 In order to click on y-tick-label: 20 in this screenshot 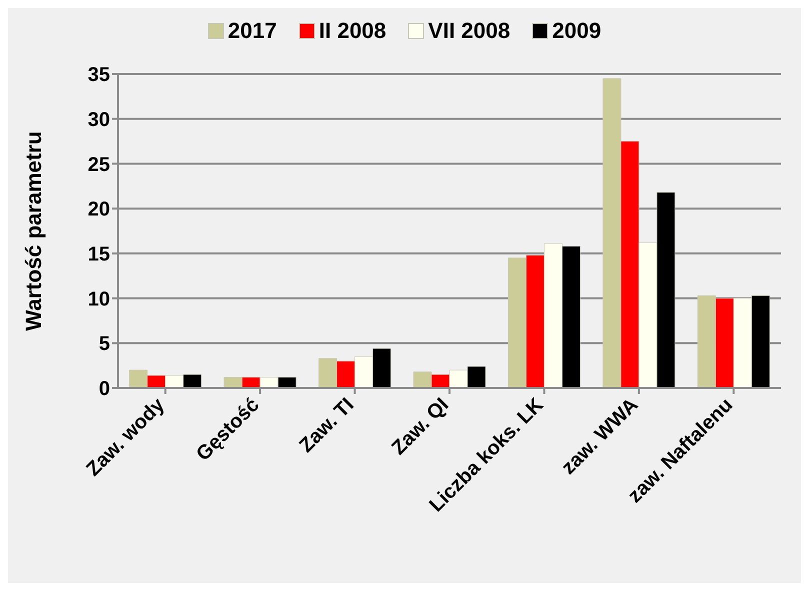, I will do `click(99, 209)`.